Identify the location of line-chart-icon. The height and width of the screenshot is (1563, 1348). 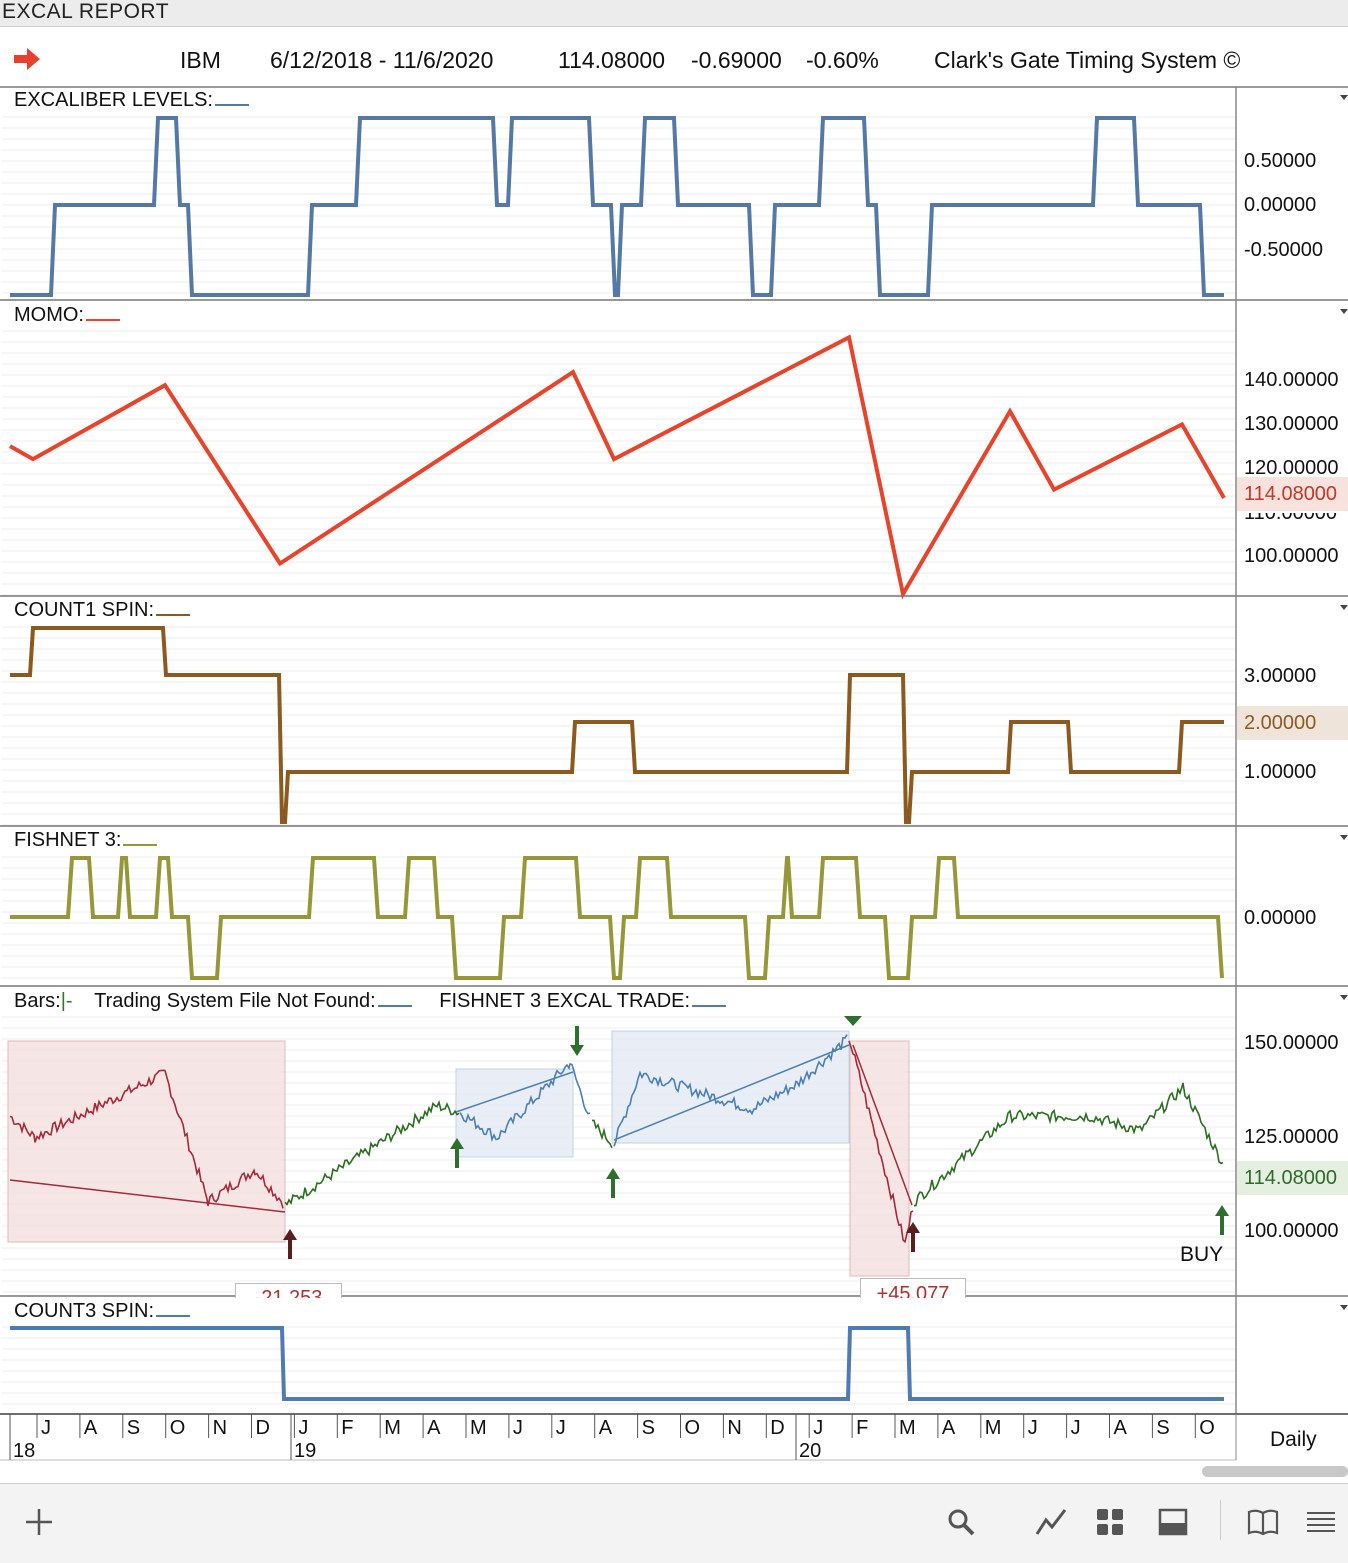
(1051, 1522).